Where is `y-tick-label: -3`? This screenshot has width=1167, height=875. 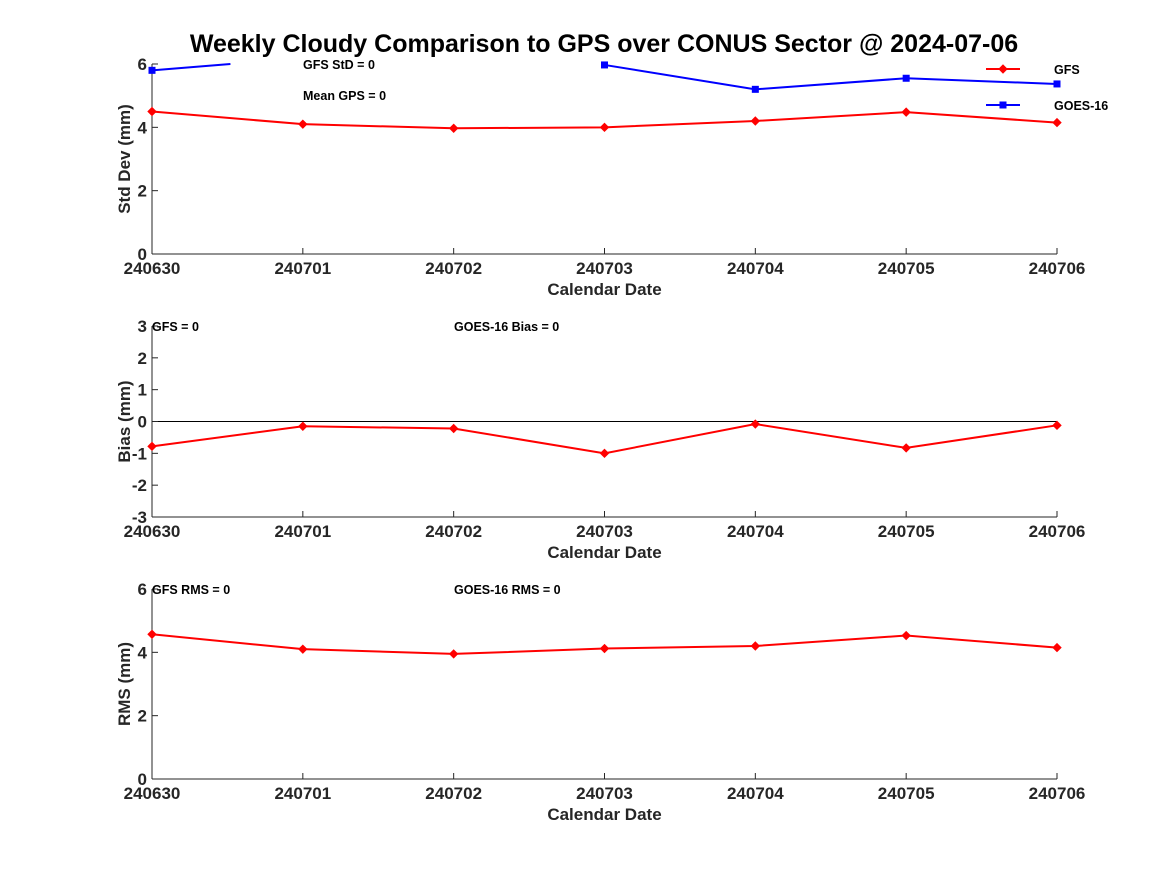 y-tick-label: -3 is located at coordinates (139, 517).